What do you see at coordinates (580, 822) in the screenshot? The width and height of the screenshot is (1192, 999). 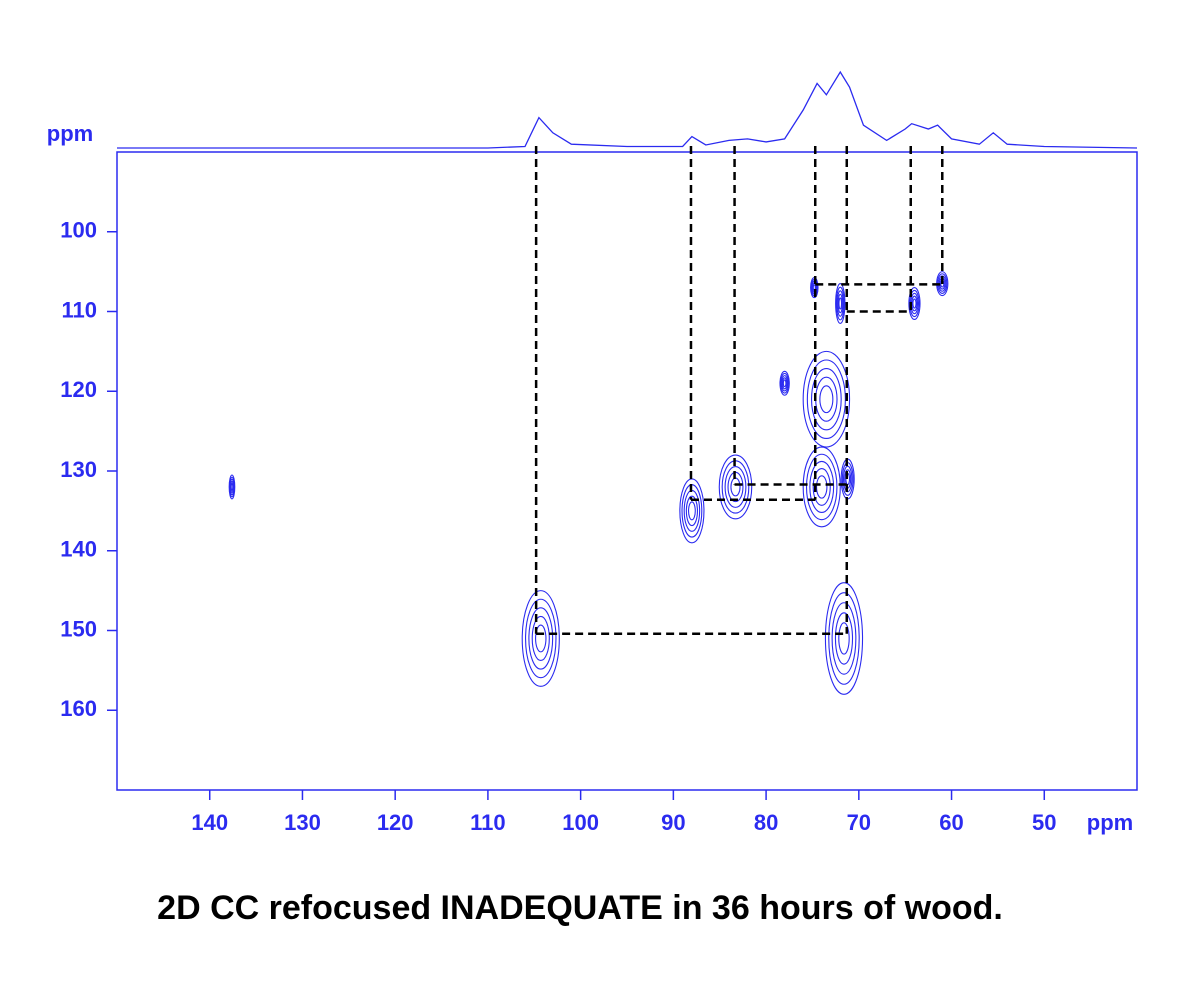 I see `x-tick-label: 100` at bounding box center [580, 822].